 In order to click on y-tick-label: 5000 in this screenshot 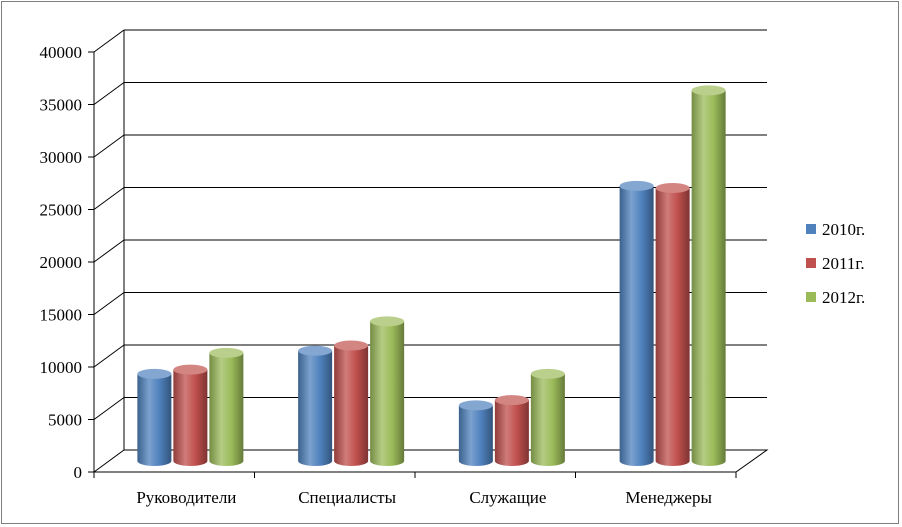, I will do `click(65, 420)`.